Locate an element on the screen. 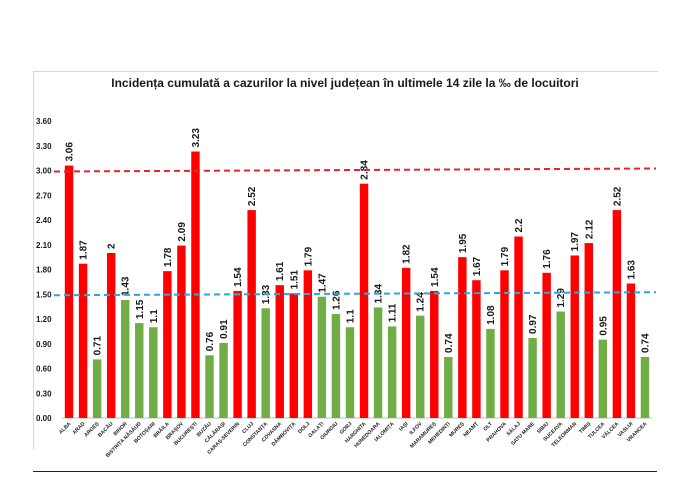 The width and height of the screenshot is (699, 498). bar-ia-i is located at coordinates (406, 342).